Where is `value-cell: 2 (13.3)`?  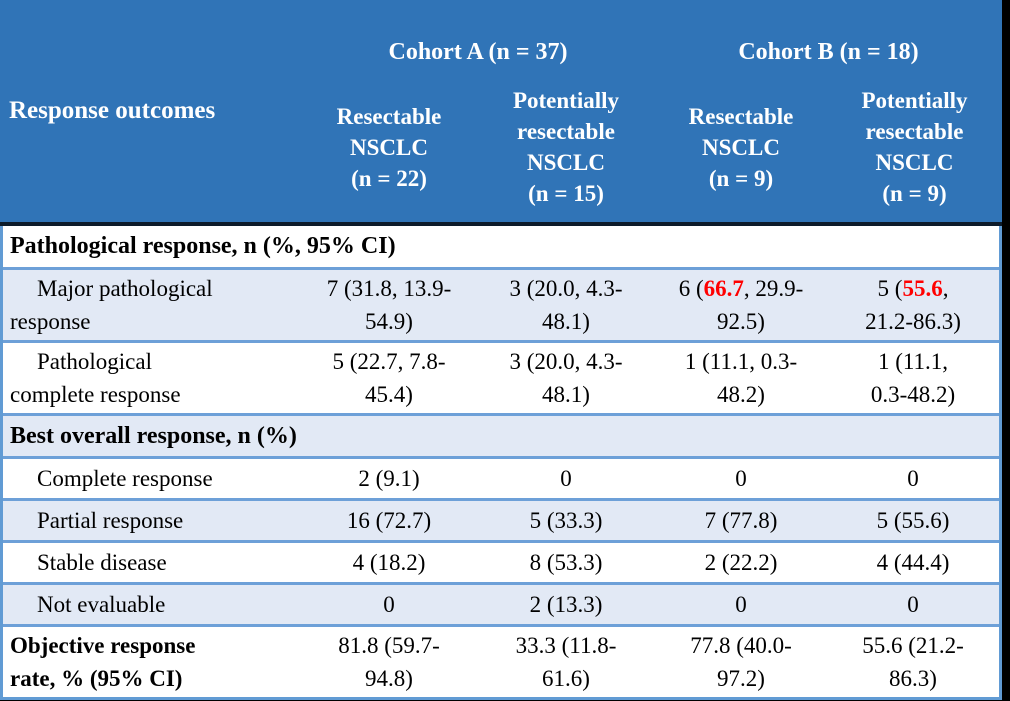 value-cell: 2 (13.3) is located at coordinates (566, 604).